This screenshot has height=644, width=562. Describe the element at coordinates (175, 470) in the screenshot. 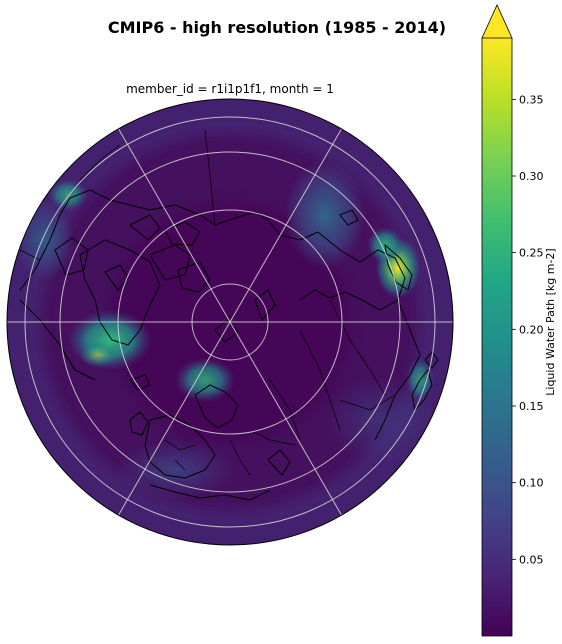

I see `feature-western-europe` at that location.